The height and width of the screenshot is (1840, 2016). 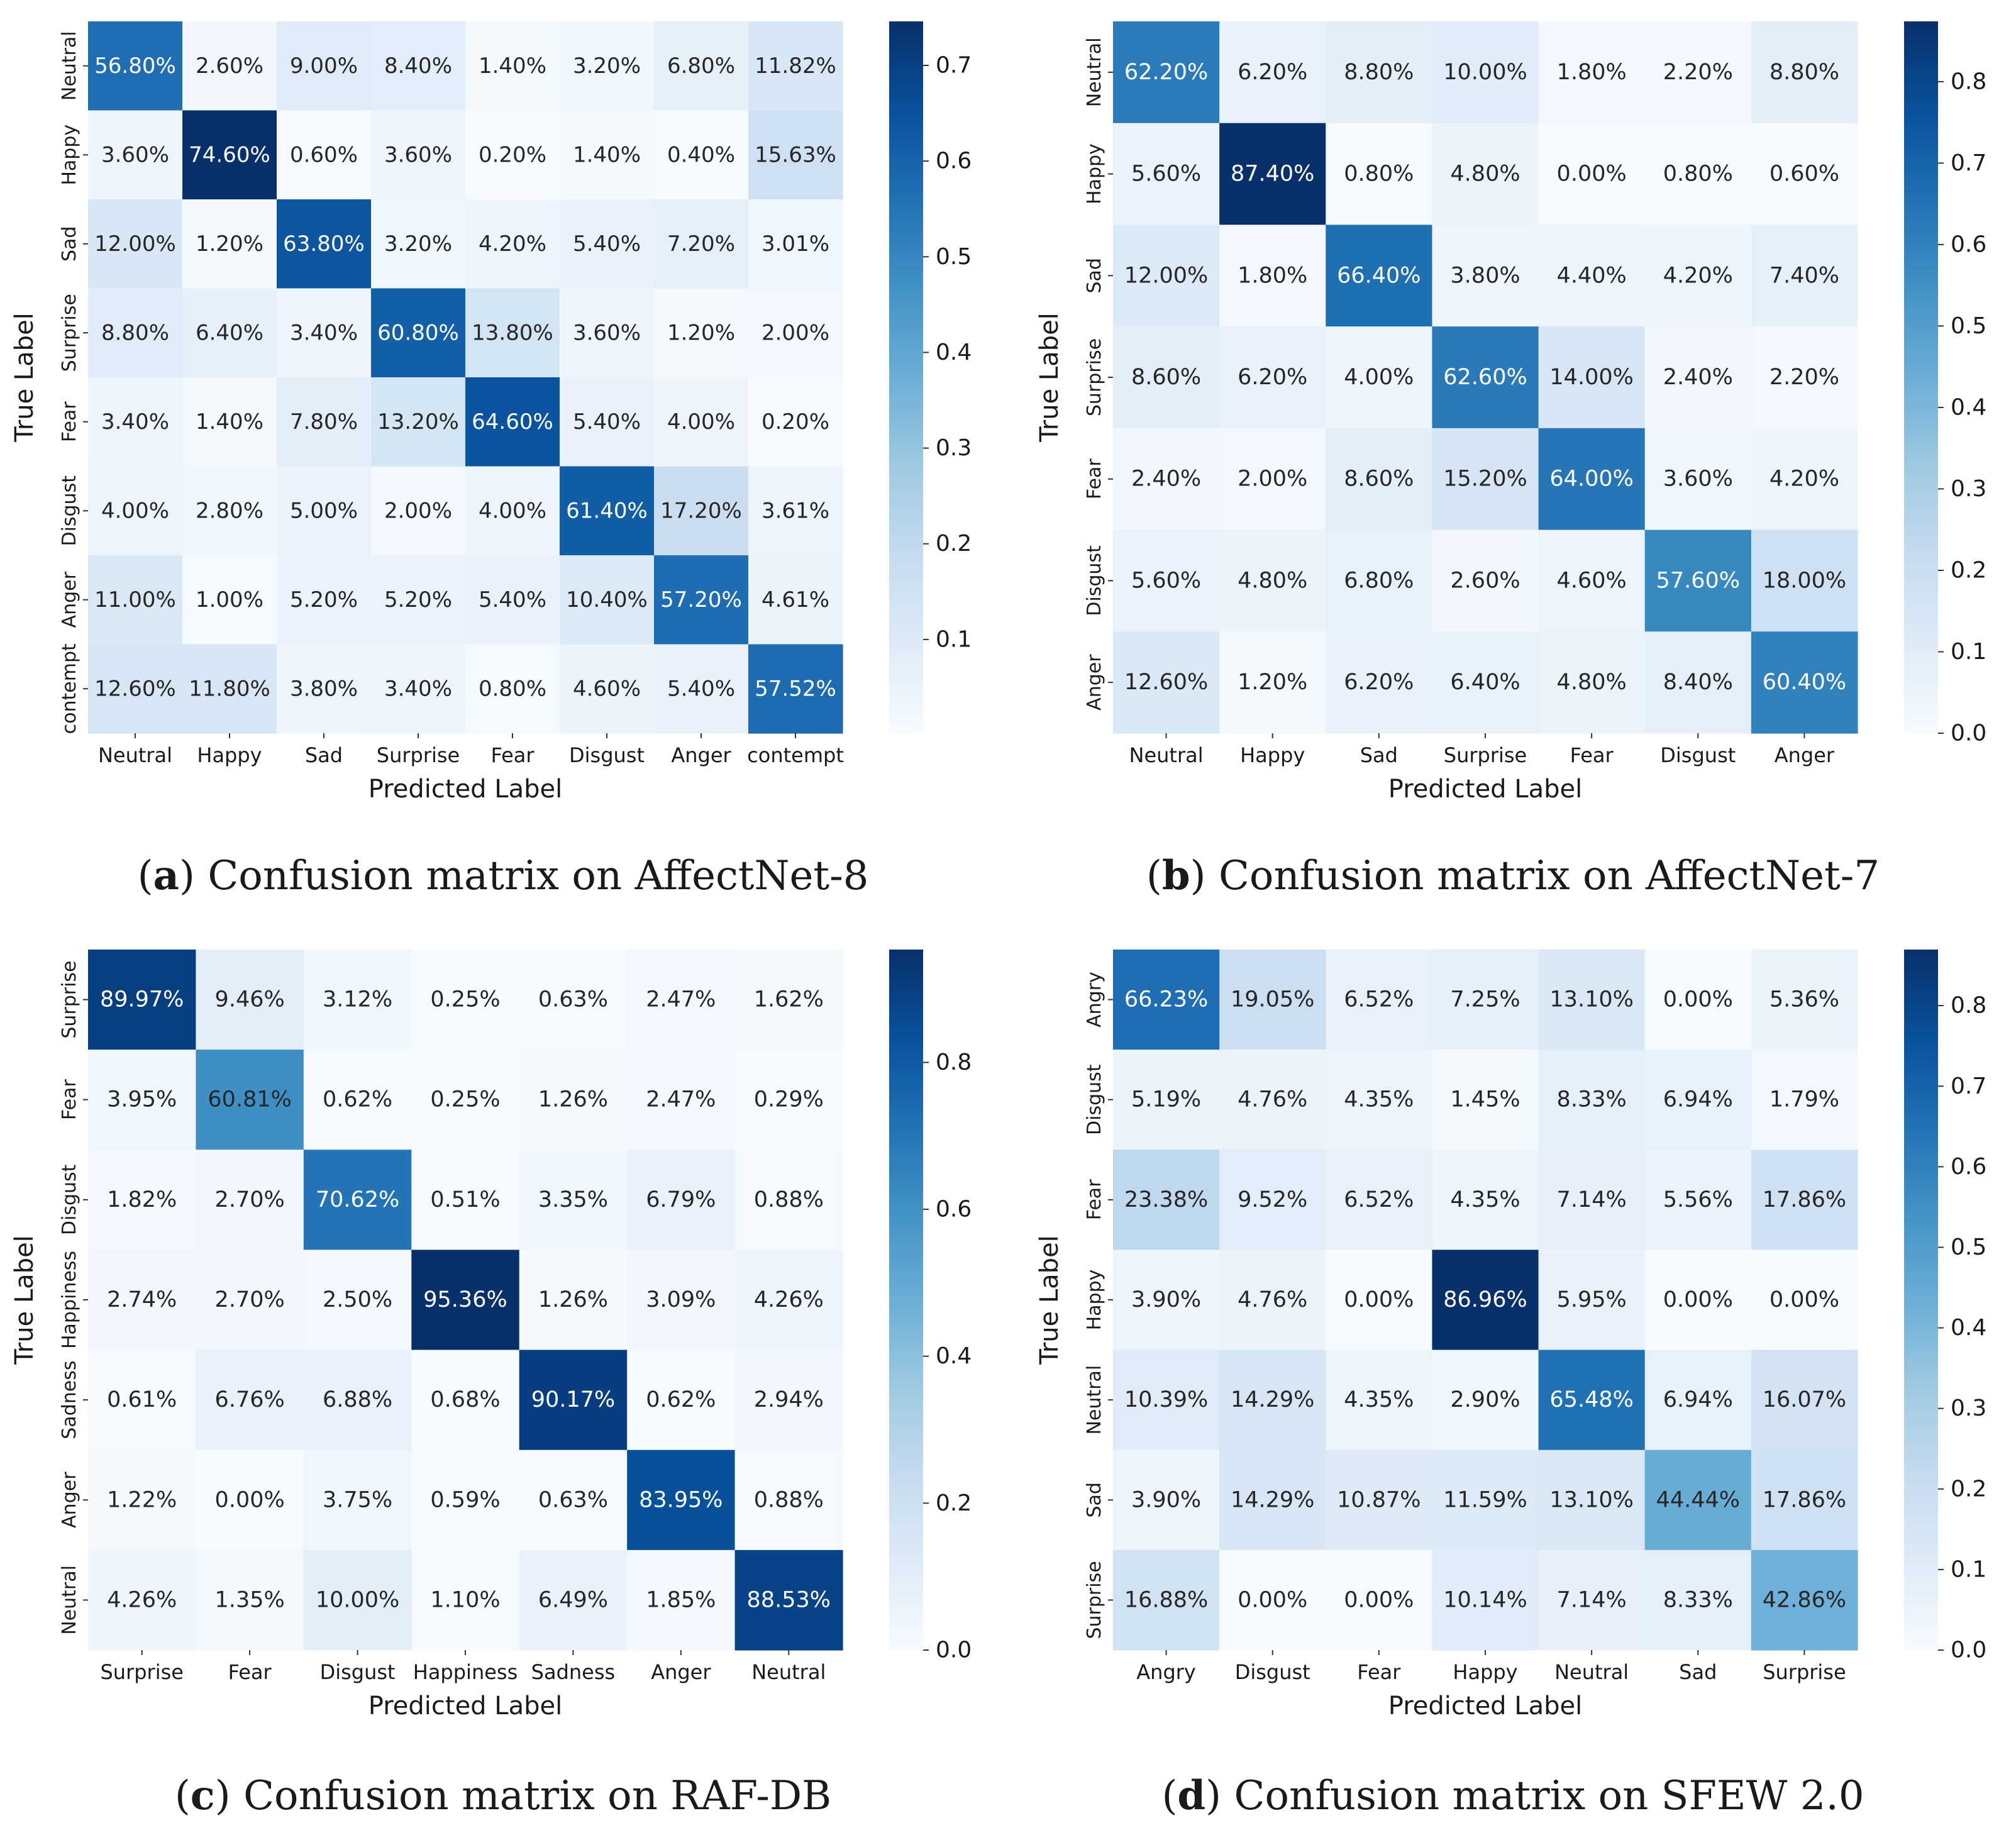 What do you see at coordinates (1166, 480) in the screenshot?
I see `cell-label: 2.40%` at bounding box center [1166, 480].